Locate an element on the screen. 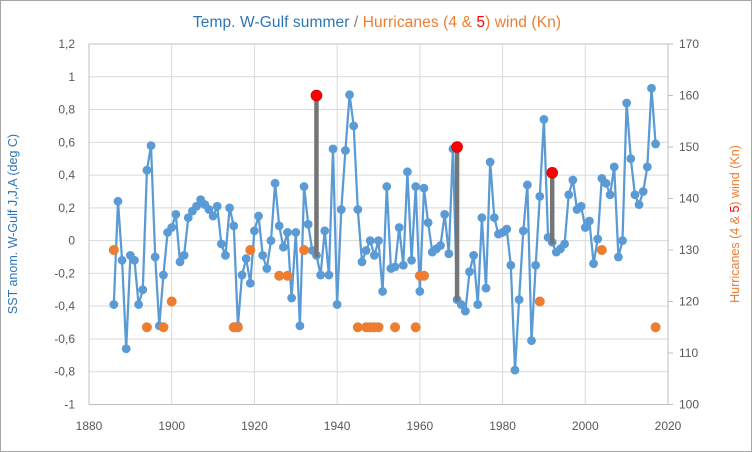 Image resolution: width=752 pixels, height=452 pixels. left-axis-tick-label: 0,2 is located at coordinates (66, 208).